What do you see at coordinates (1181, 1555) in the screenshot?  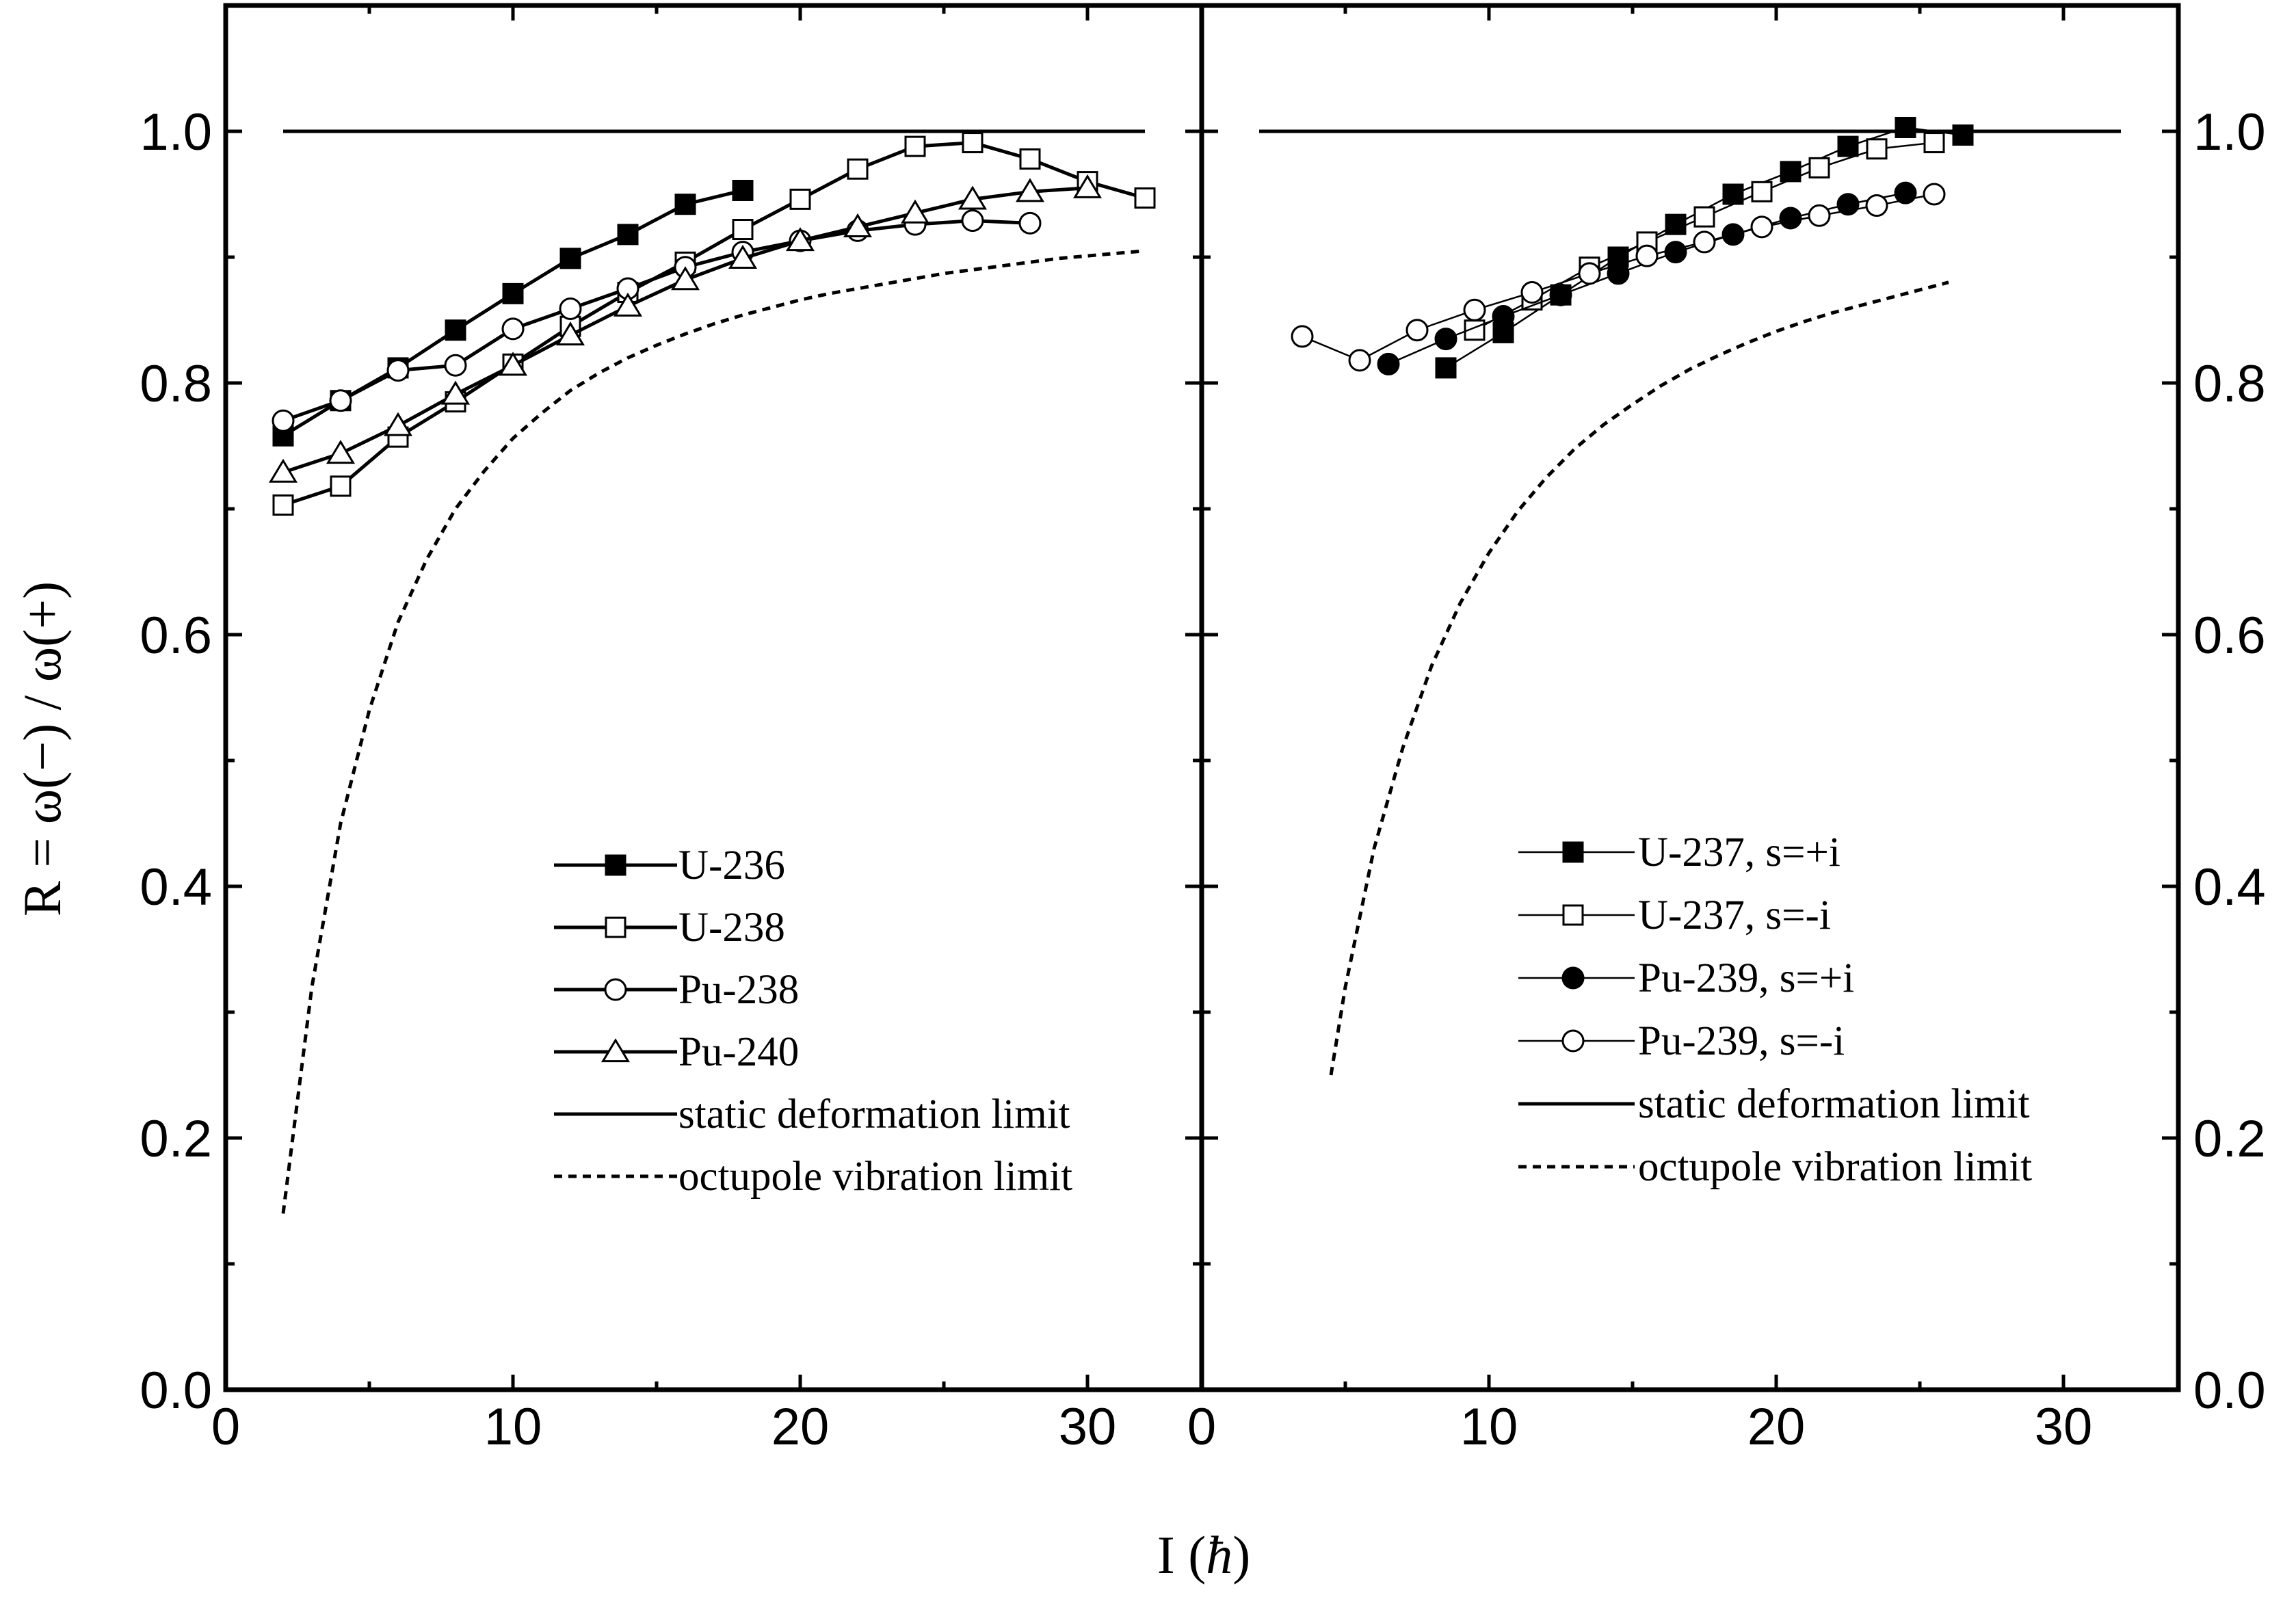 I see `x-axis-title-prefix: I (` at bounding box center [1181, 1555].